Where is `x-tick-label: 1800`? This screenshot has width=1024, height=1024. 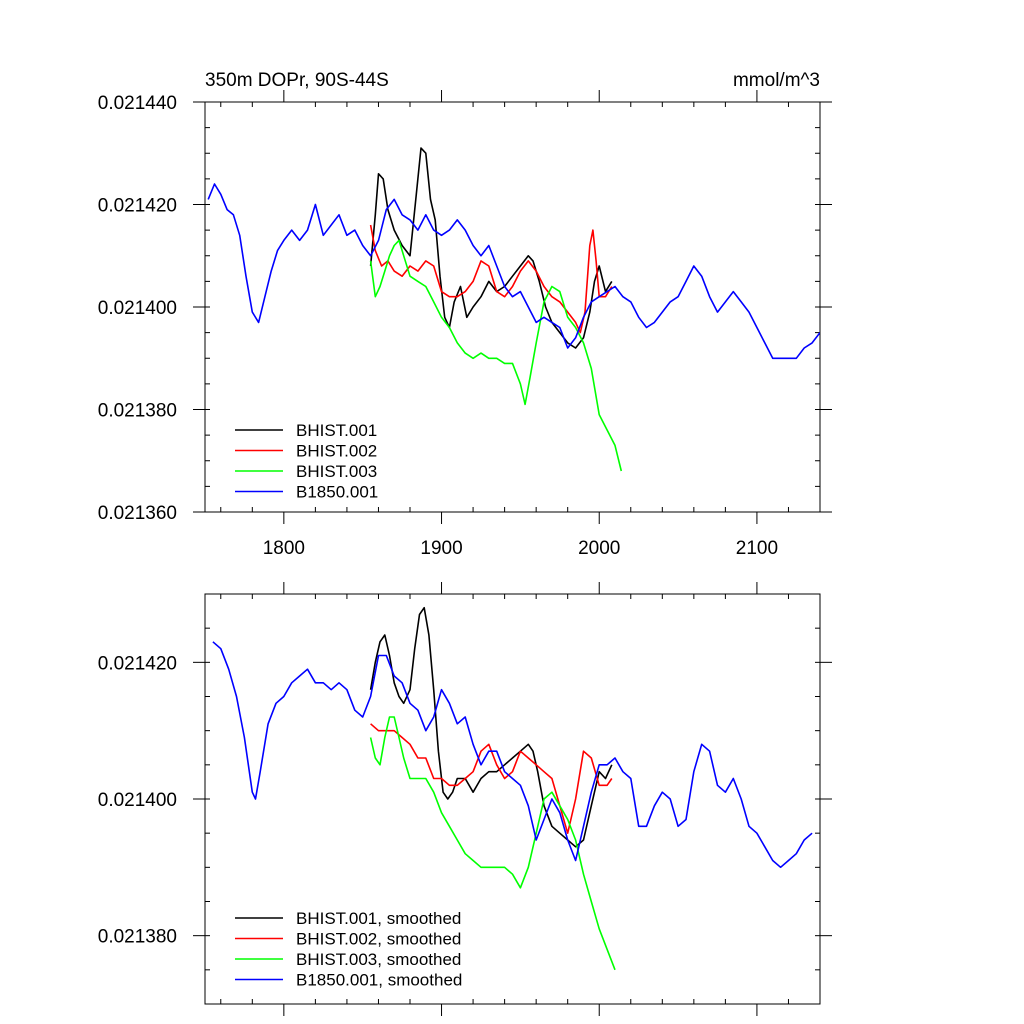
x-tick-label: 1800 is located at coordinates (284, 548).